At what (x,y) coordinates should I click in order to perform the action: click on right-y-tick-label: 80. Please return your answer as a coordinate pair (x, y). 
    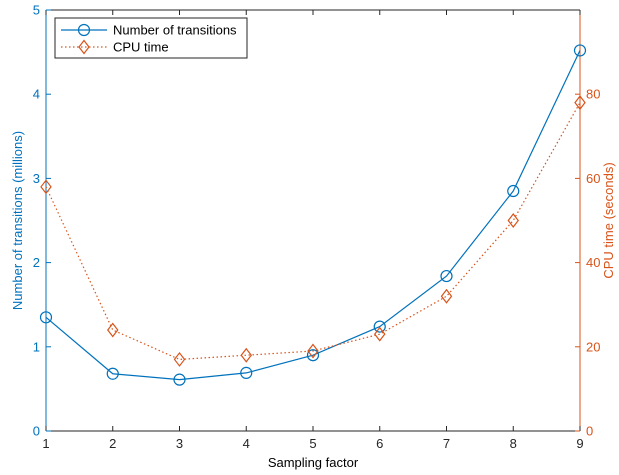
    Looking at the image, I should click on (593, 94).